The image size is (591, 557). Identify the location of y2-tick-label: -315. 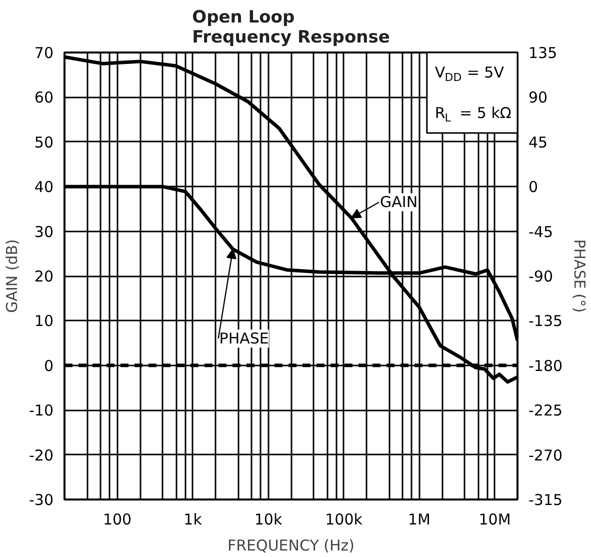
(545, 500).